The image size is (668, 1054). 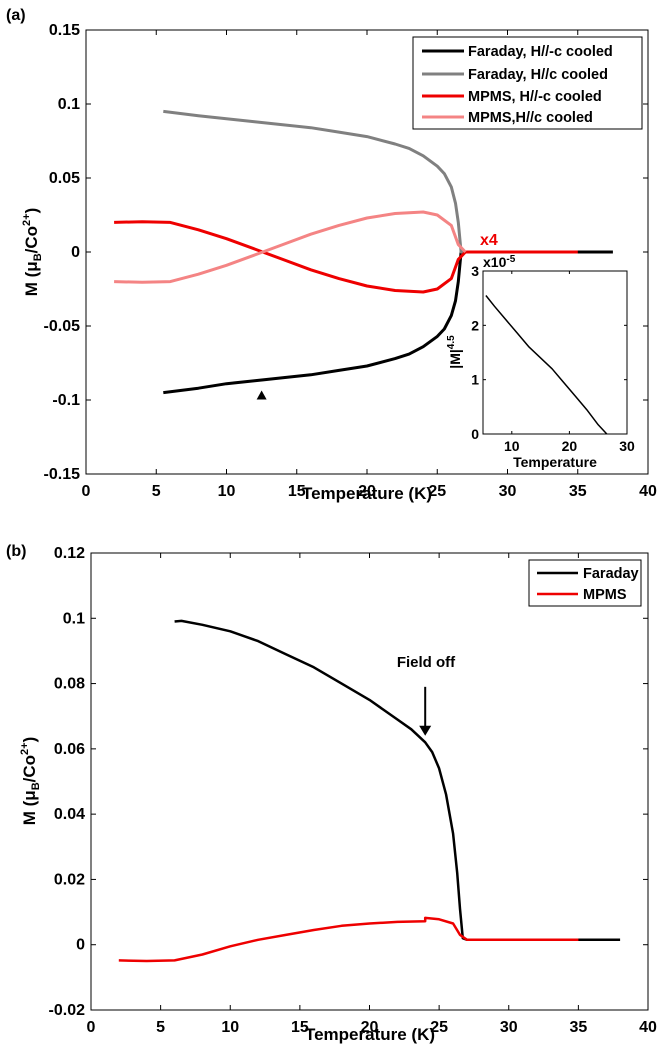 I want to click on inset-y-tick-label: 0, so click(x=475, y=434).